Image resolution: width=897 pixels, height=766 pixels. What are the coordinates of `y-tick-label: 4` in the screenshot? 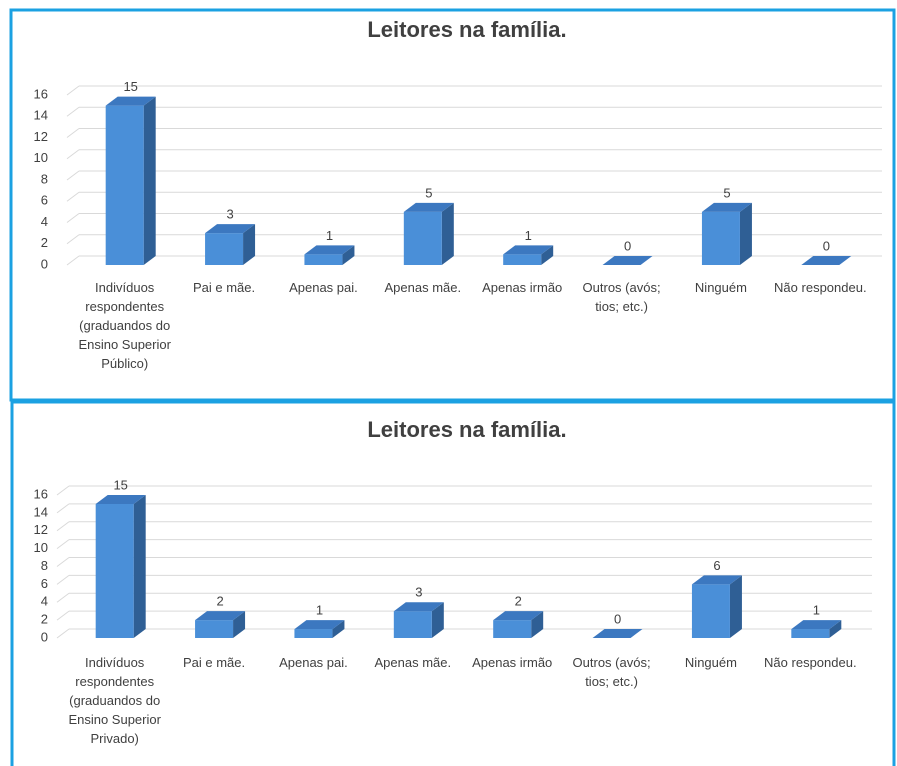 It's located at (44, 221).